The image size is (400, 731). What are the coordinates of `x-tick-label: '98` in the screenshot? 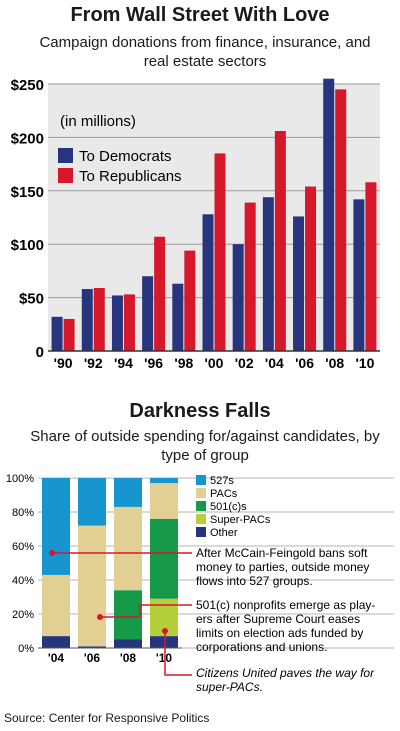 It's located at (183, 363).